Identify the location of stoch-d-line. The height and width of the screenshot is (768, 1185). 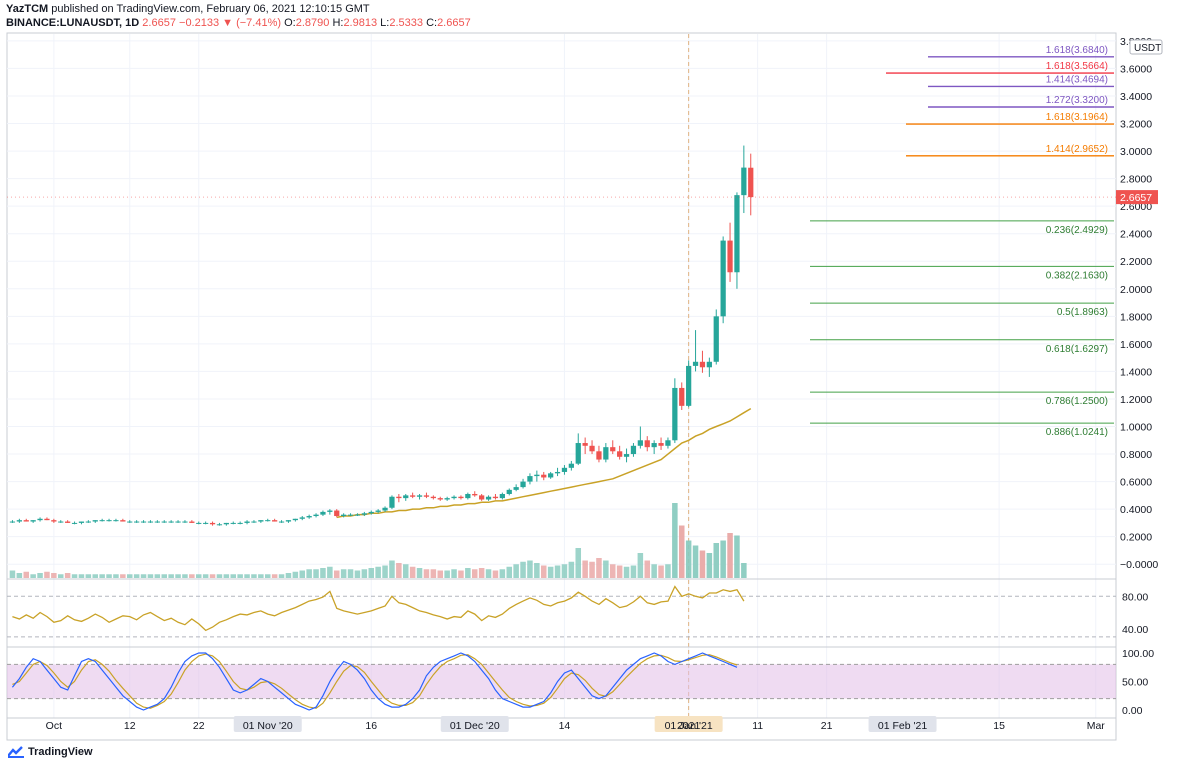
(375, 681).